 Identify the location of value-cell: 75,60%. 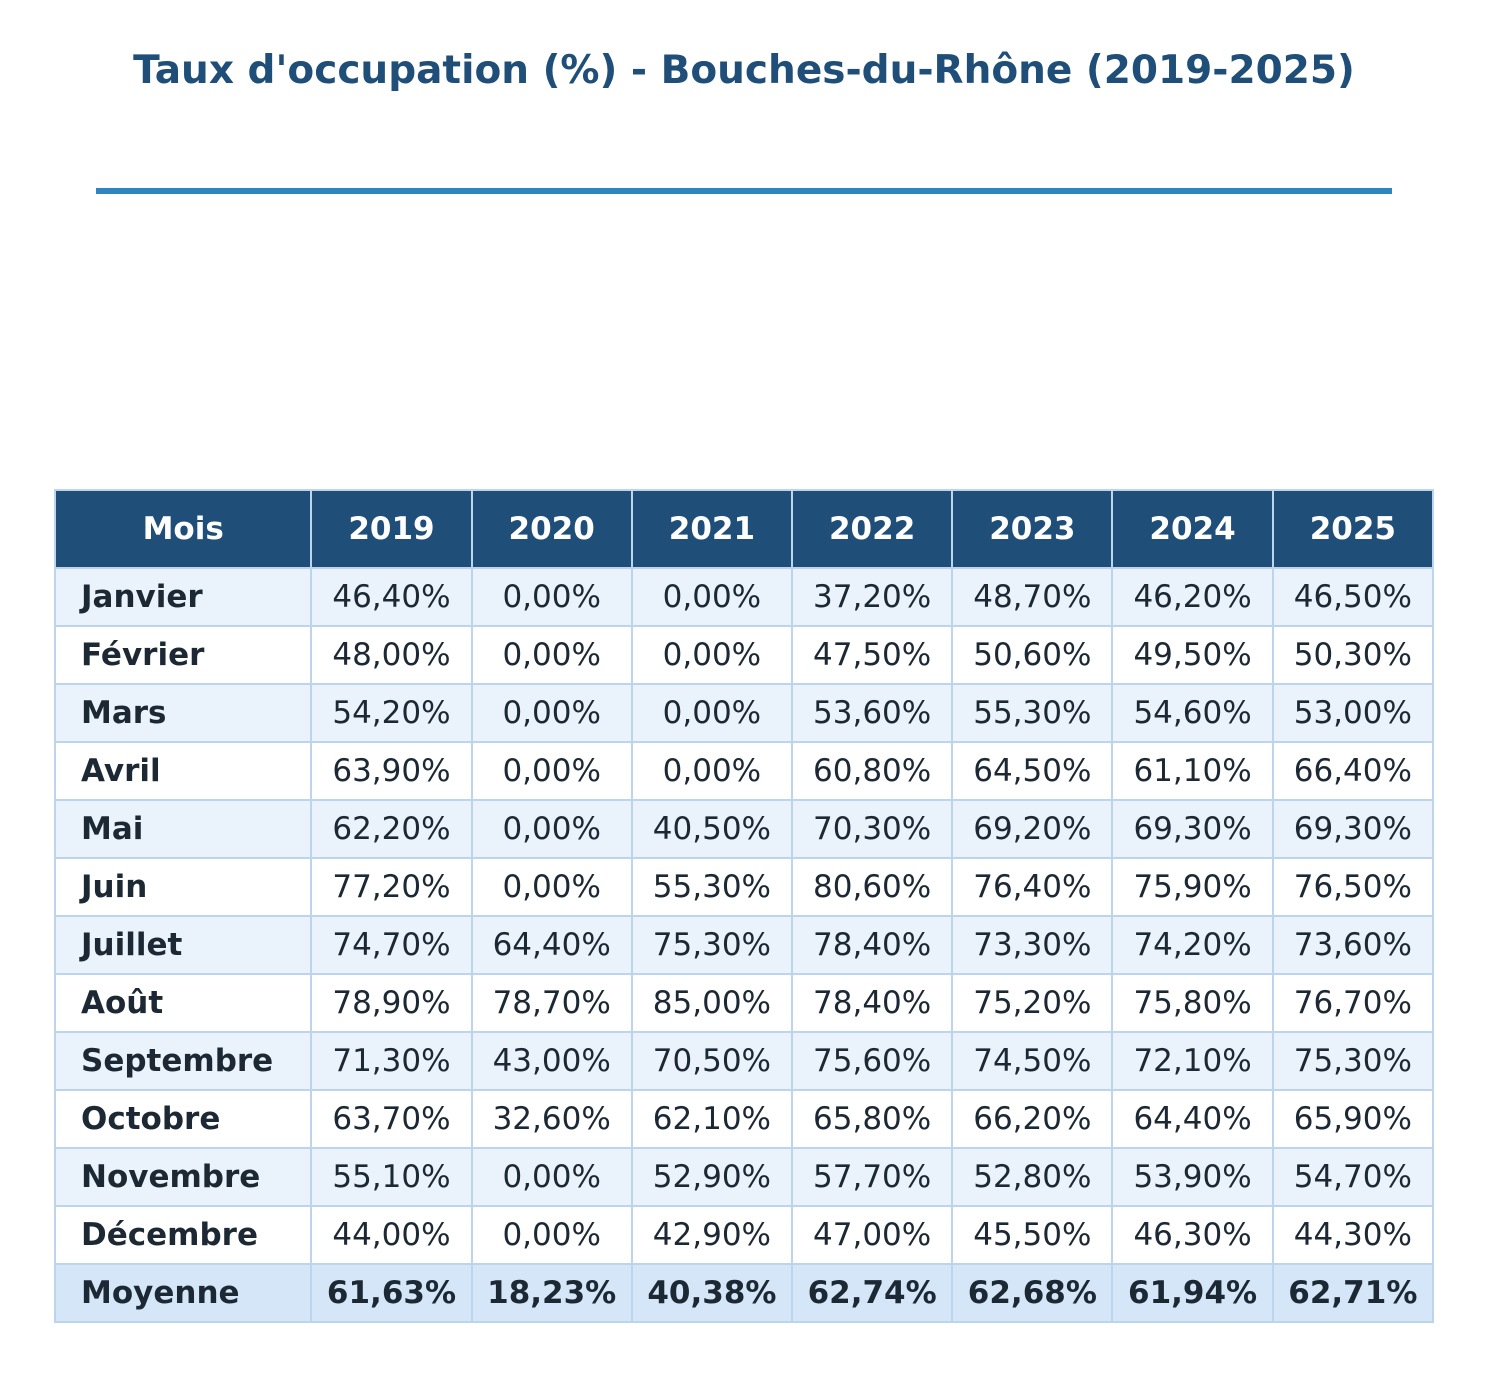
(872, 1061).